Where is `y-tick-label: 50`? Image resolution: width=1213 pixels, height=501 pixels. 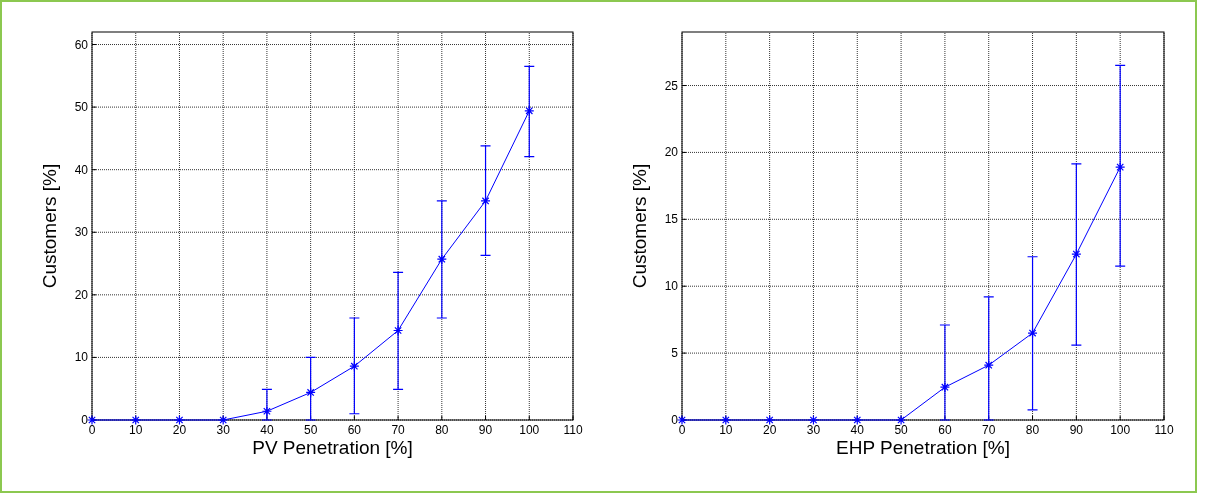
y-tick-label: 50 is located at coordinates (81, 107).